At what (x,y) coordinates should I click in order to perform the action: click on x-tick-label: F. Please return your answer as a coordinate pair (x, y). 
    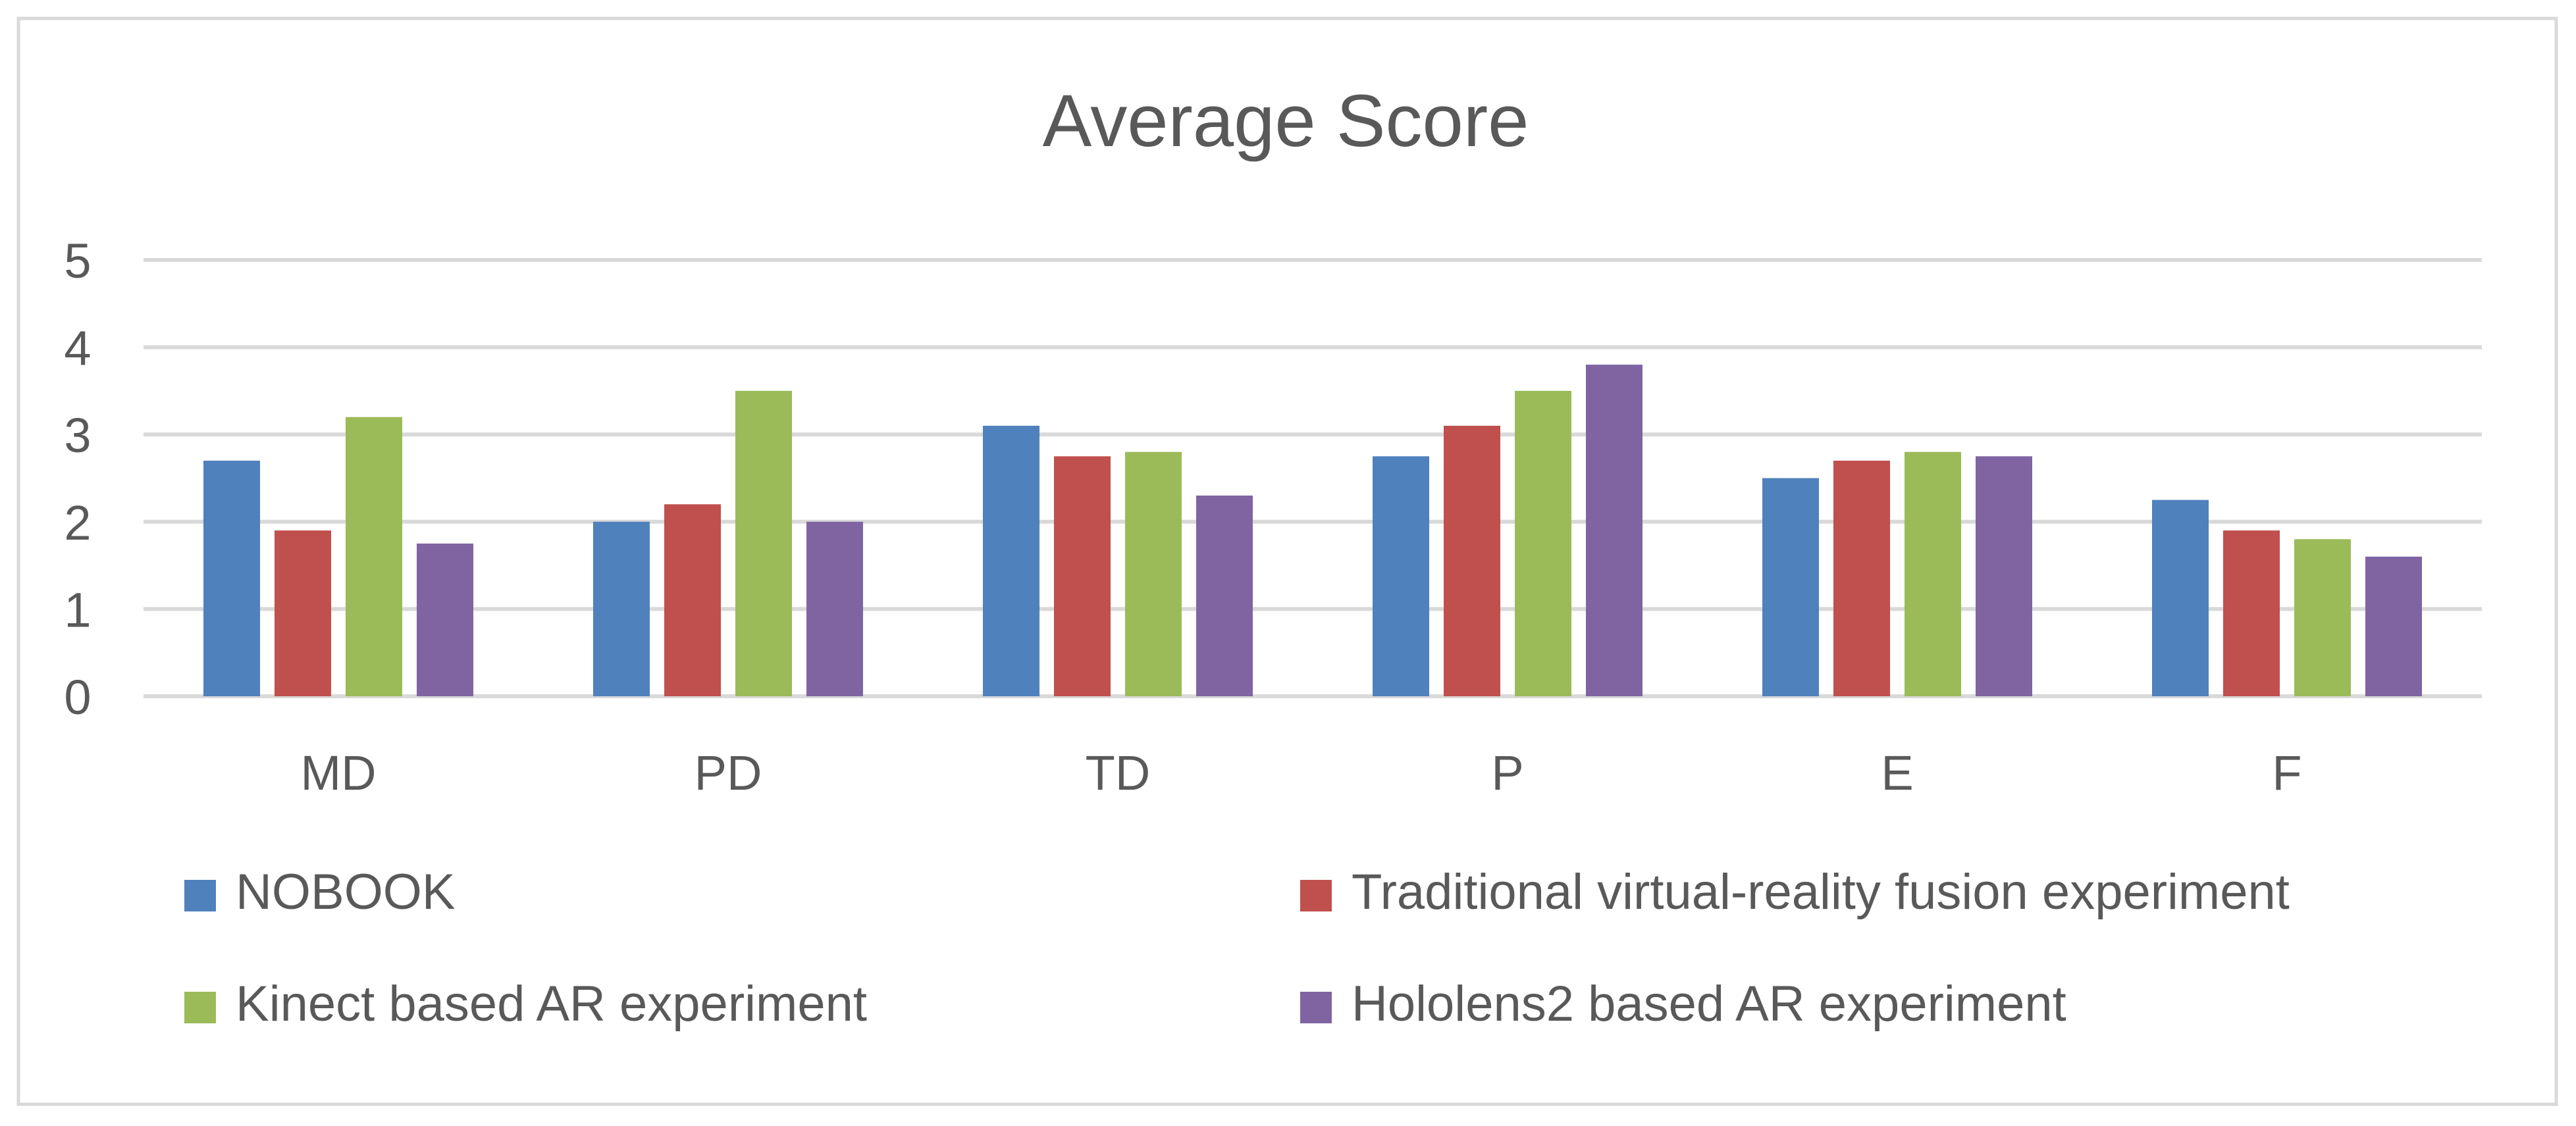
    Looking at the image, I should click on (2286, 773).